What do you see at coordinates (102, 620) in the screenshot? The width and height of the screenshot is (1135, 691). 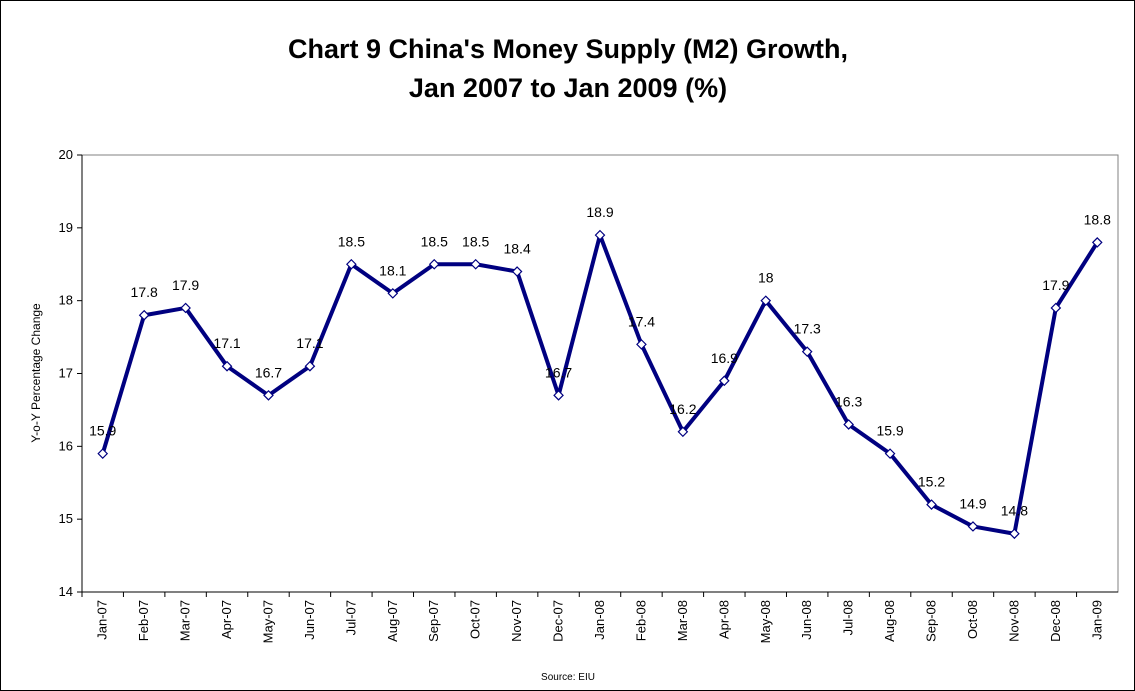 I see `x-tick-label: Jan-07` at bounding box center [102, 620].